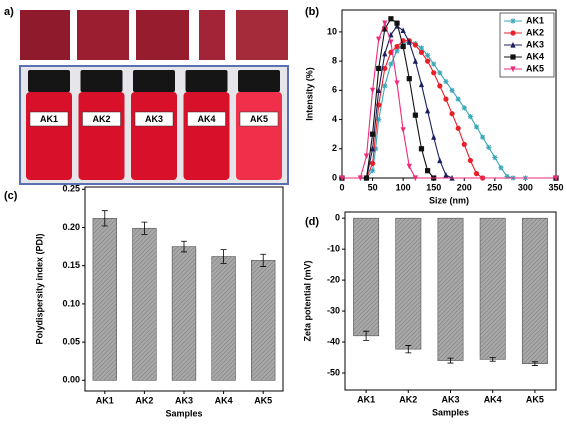 Image resolution: width=567 pixels, height=426 pixels. I want to click on x-tick-label: 150, so click(433, 187).